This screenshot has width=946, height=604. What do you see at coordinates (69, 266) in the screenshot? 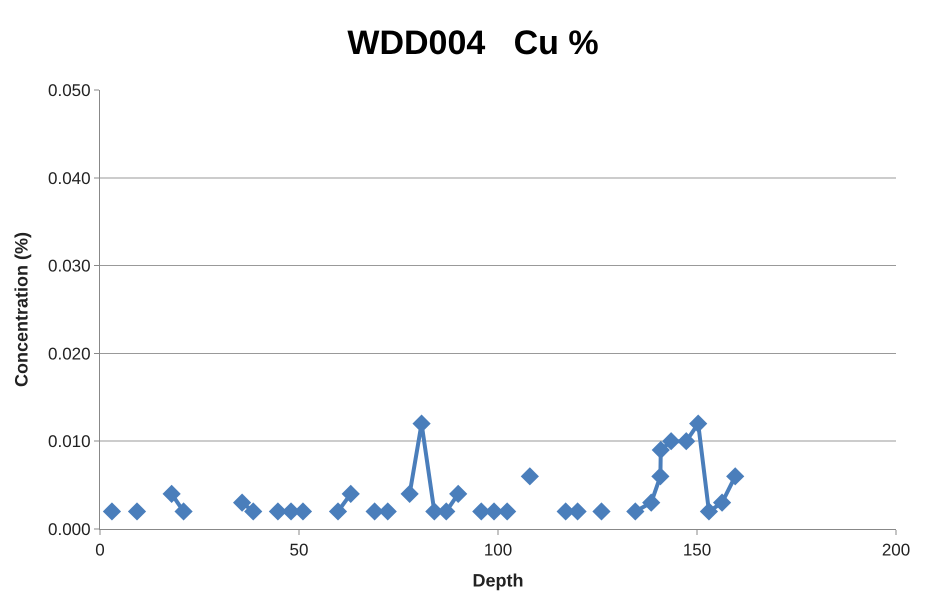
I see `y-tick-label: 0.030` at bounding box center [69, 266].